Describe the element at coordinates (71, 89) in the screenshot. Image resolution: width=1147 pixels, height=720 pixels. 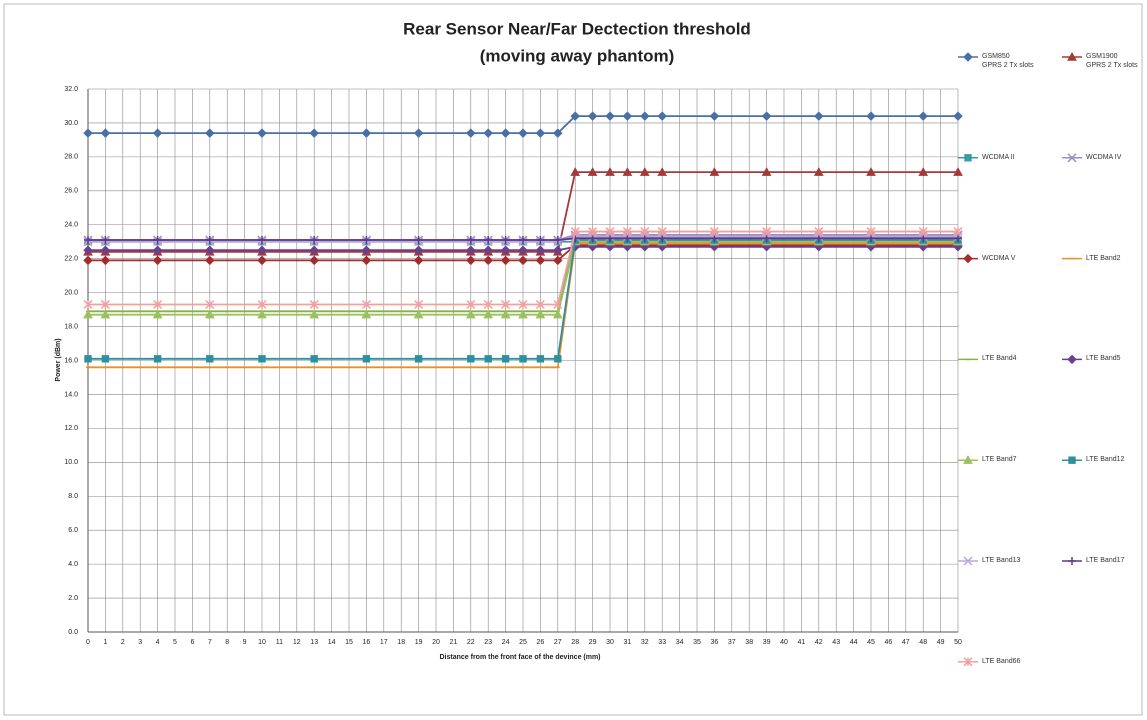
I see `y-tick-label: 32.0` at that location.